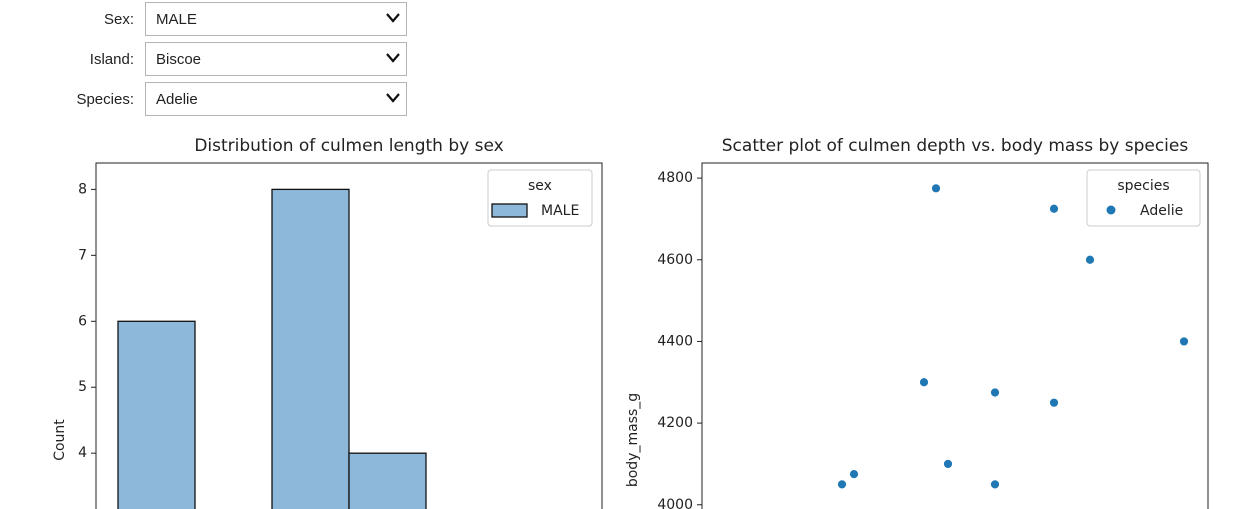  I want to click on legend-marker, so click(1111, 210).